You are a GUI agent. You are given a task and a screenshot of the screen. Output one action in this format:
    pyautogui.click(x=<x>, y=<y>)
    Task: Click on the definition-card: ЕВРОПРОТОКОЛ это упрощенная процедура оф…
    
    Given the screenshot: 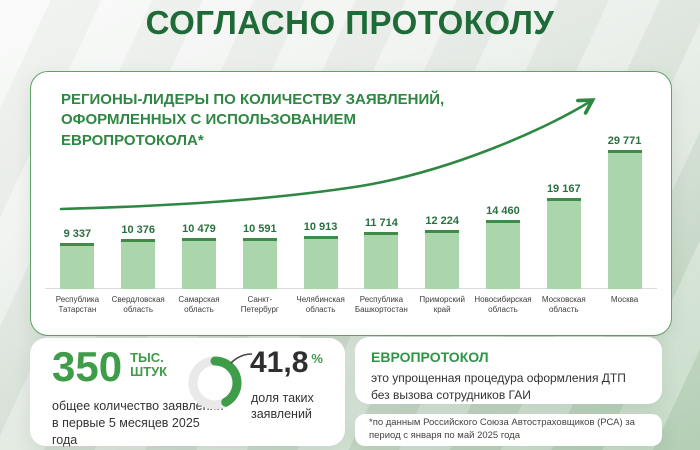 What is the action you would take?
    pyautogui.click(x=508, y=370)
    